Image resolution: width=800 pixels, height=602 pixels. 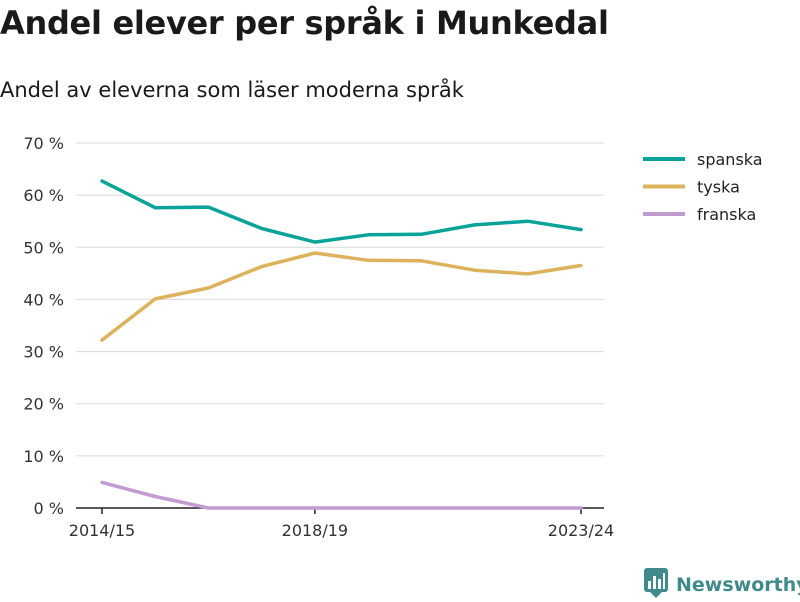 I want to click on x-tick-label: 2023/24, so click(x=581, y=530).